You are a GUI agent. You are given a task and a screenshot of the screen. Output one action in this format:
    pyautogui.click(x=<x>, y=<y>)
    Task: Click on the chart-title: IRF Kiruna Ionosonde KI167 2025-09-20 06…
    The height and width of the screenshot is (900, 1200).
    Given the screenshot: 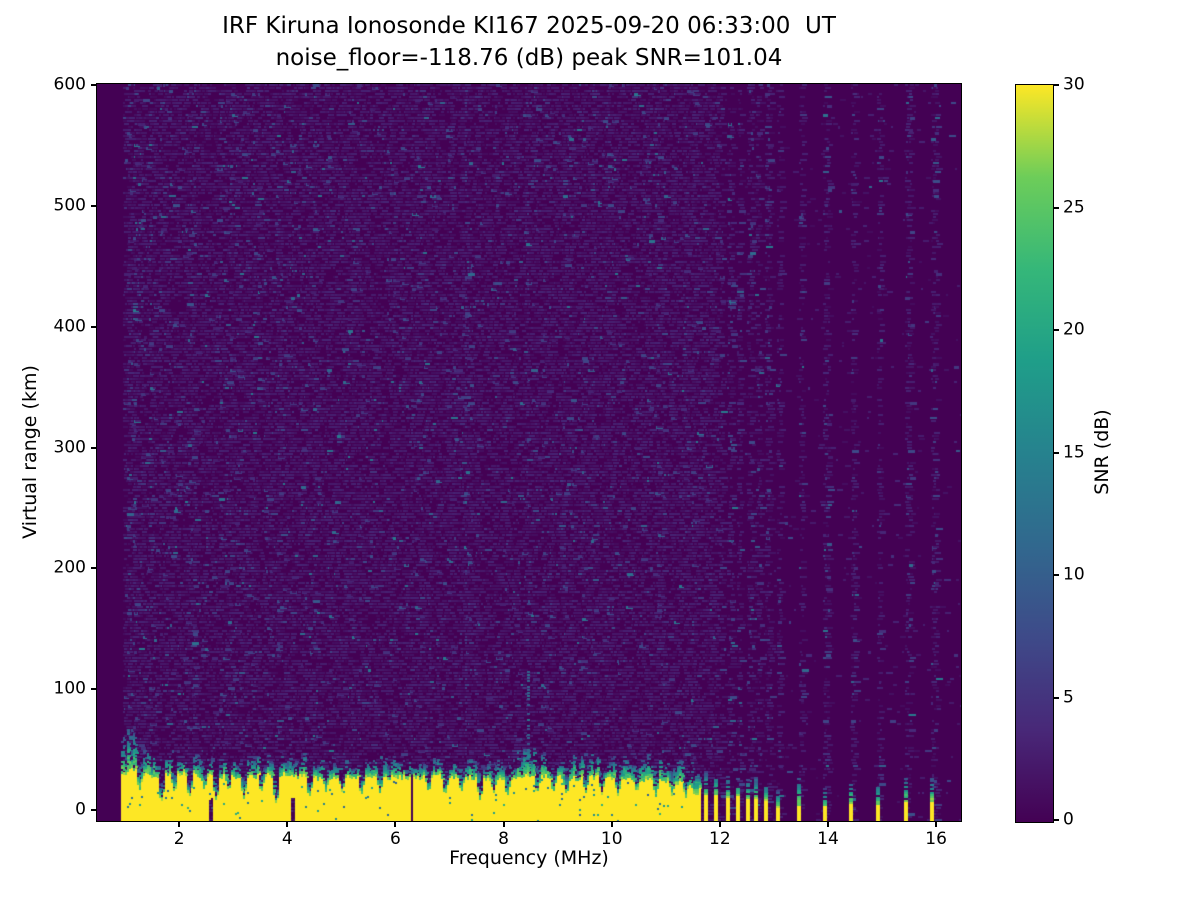 What is the action you would take?
    pyautogui.click(x=529, y=26)
    